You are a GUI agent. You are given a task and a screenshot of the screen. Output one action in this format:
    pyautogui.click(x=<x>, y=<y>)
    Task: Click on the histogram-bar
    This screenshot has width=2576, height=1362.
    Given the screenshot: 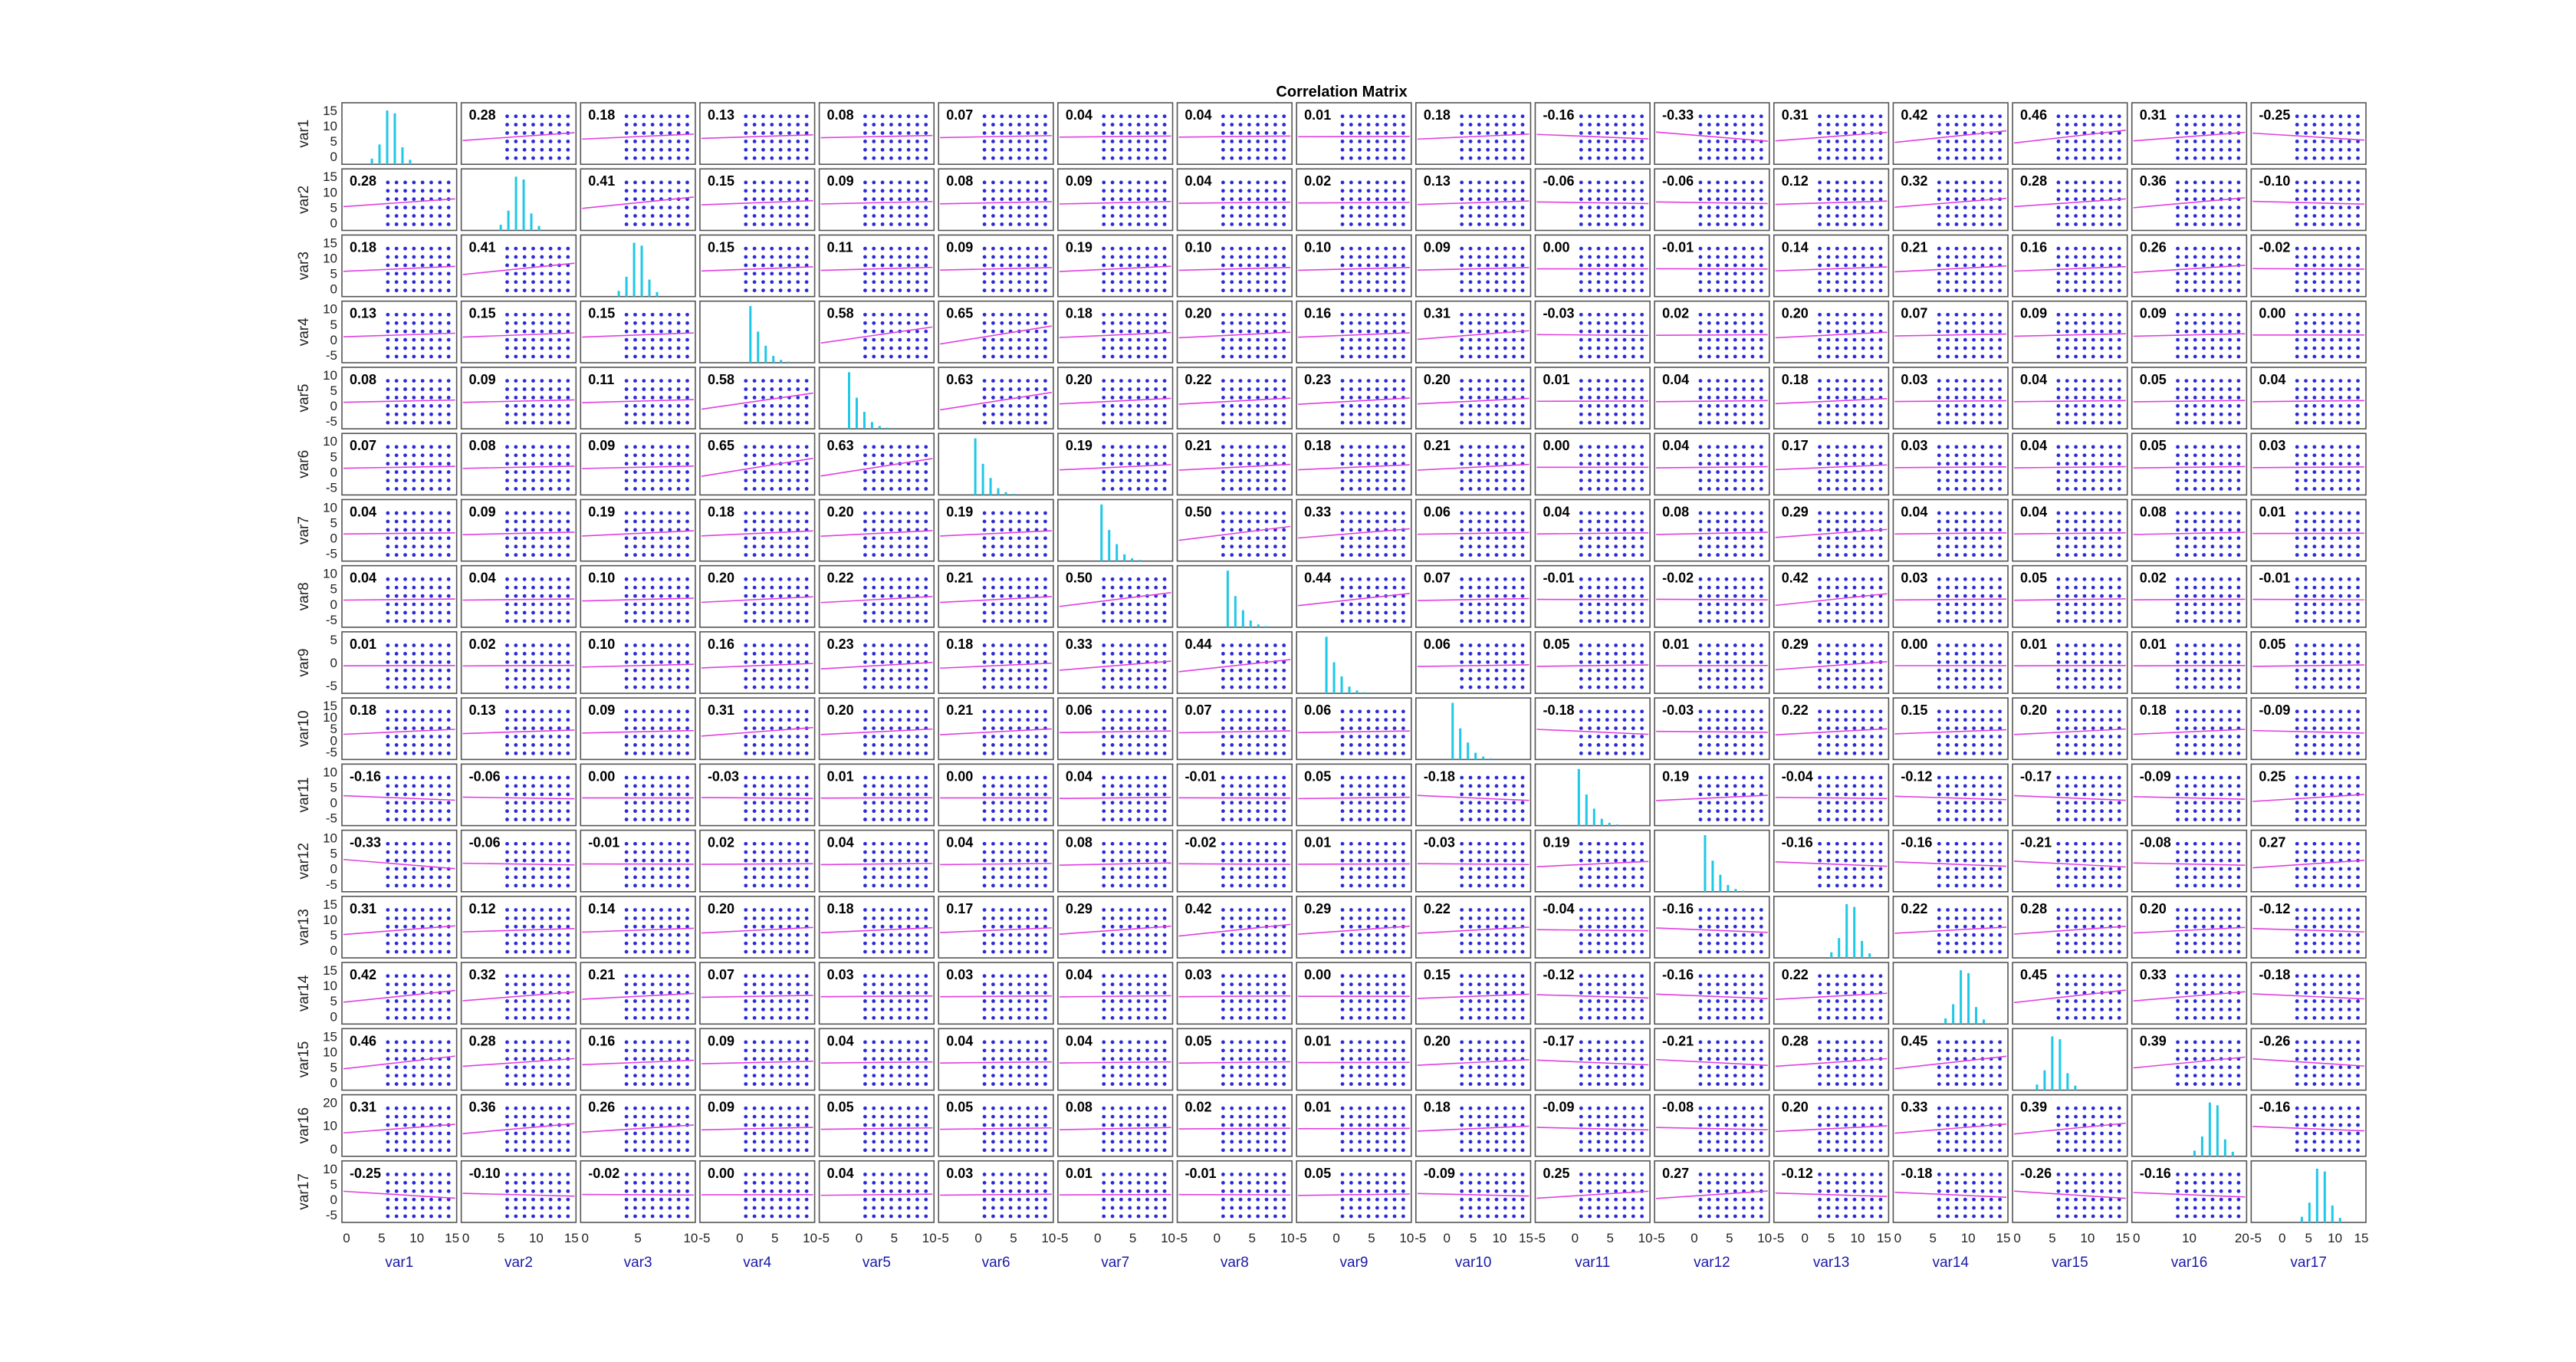 What is the action you would take?
    pyautogui.click(x=750, y=334)
    